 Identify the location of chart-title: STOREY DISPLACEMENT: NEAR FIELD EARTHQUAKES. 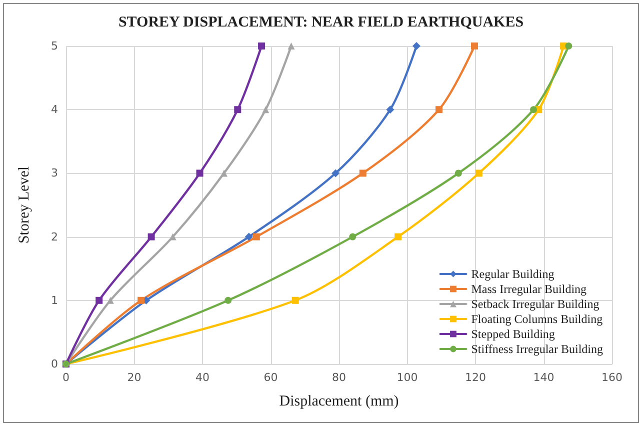
(321, 22).